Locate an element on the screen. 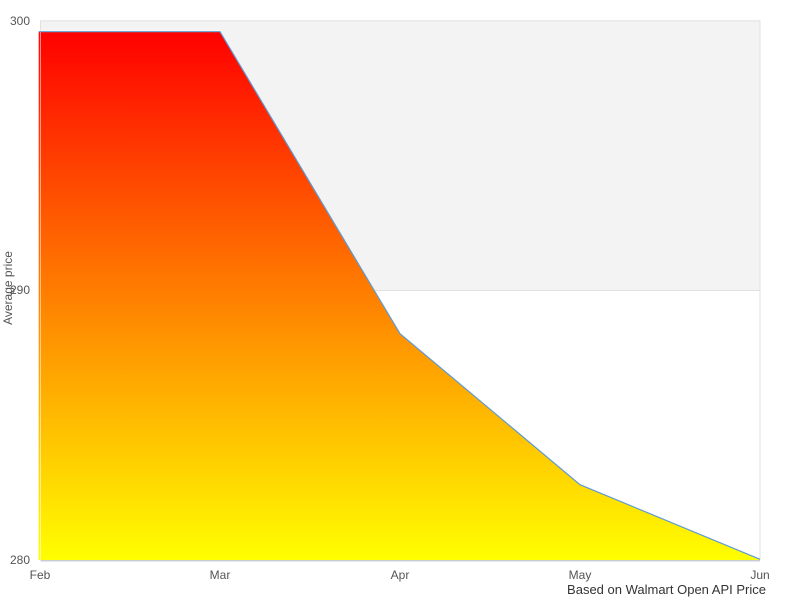  svg-text: May is located at coordinates (580, 575).